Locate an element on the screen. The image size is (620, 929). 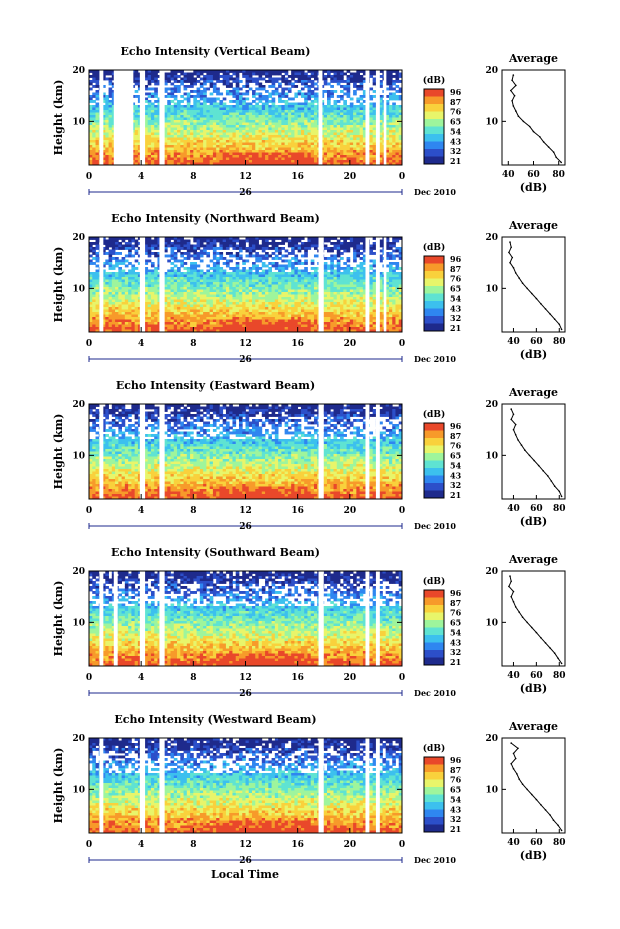
date-label: Dec 2010 is located at coordinates (435, 192).